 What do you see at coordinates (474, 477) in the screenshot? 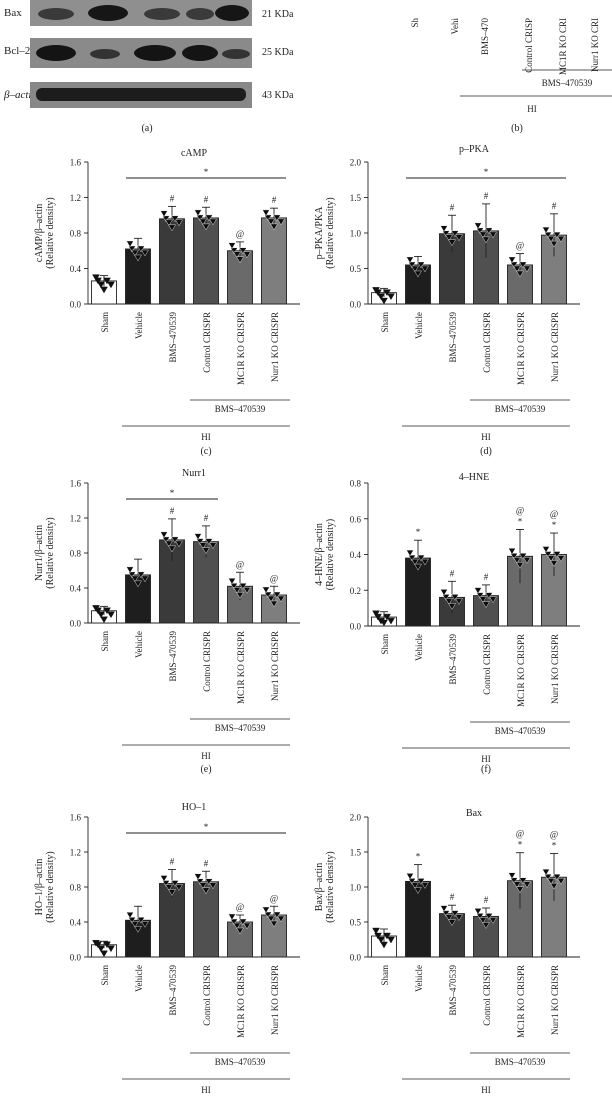
I see `chart-title: 4–HNE` at bounding box center [474, 477].